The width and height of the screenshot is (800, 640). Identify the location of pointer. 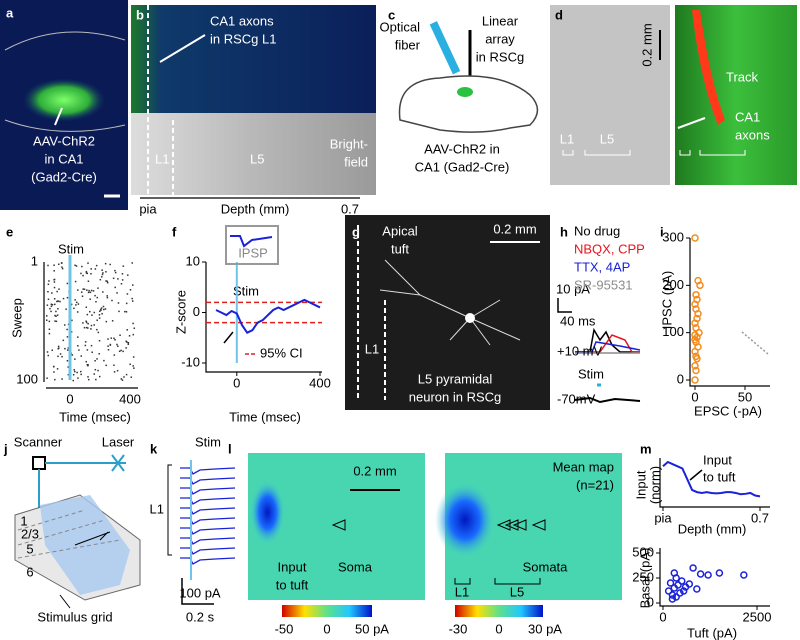
(65, 601).